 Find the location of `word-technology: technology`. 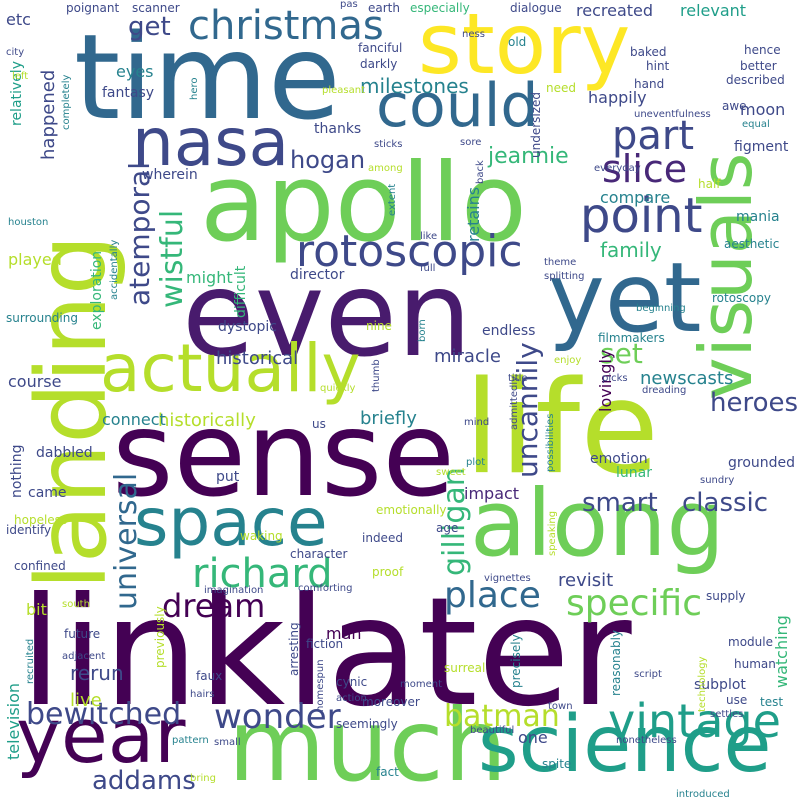

word-technology: technology is located at coordinates (702, 684).